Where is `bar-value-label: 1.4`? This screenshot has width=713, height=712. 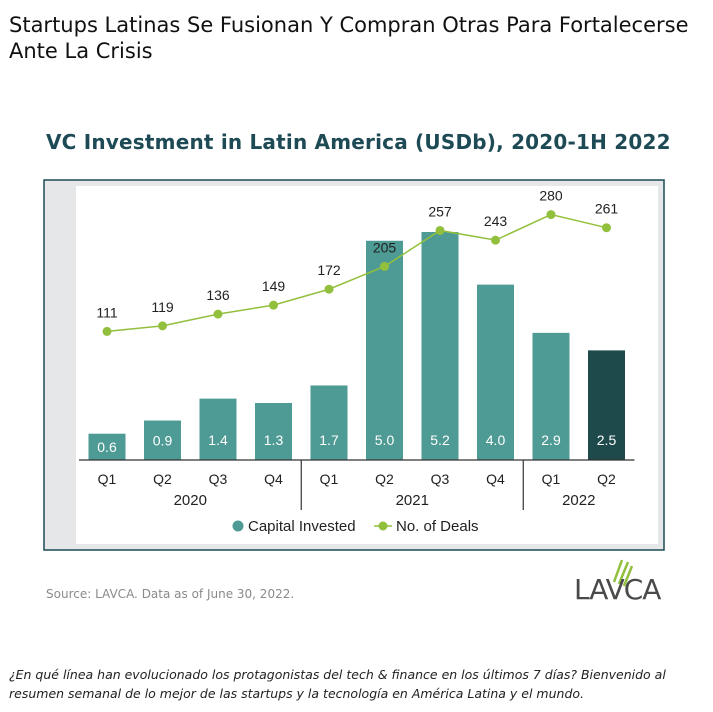 bar-value-label: 1.4 is located at coordinates (218, 440).